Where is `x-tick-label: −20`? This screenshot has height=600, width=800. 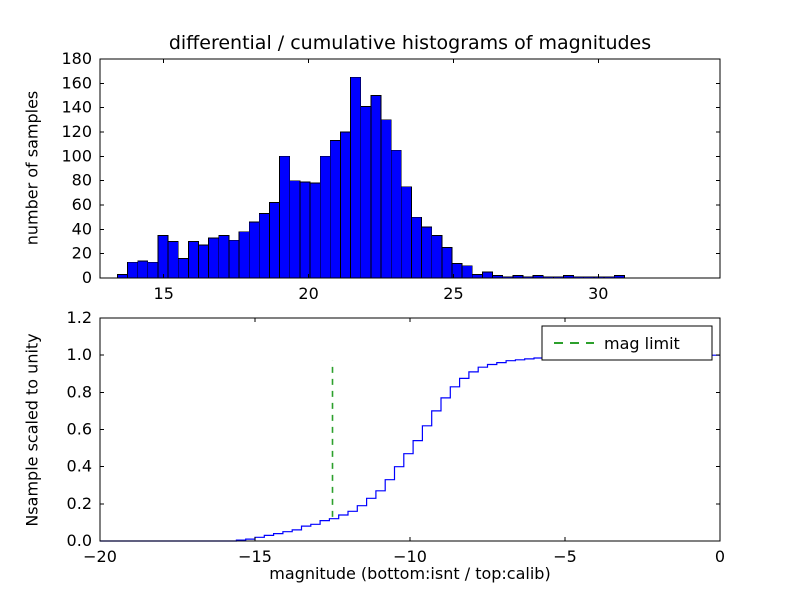 x-tick-label: −20 is located at coordinates (100, 556).